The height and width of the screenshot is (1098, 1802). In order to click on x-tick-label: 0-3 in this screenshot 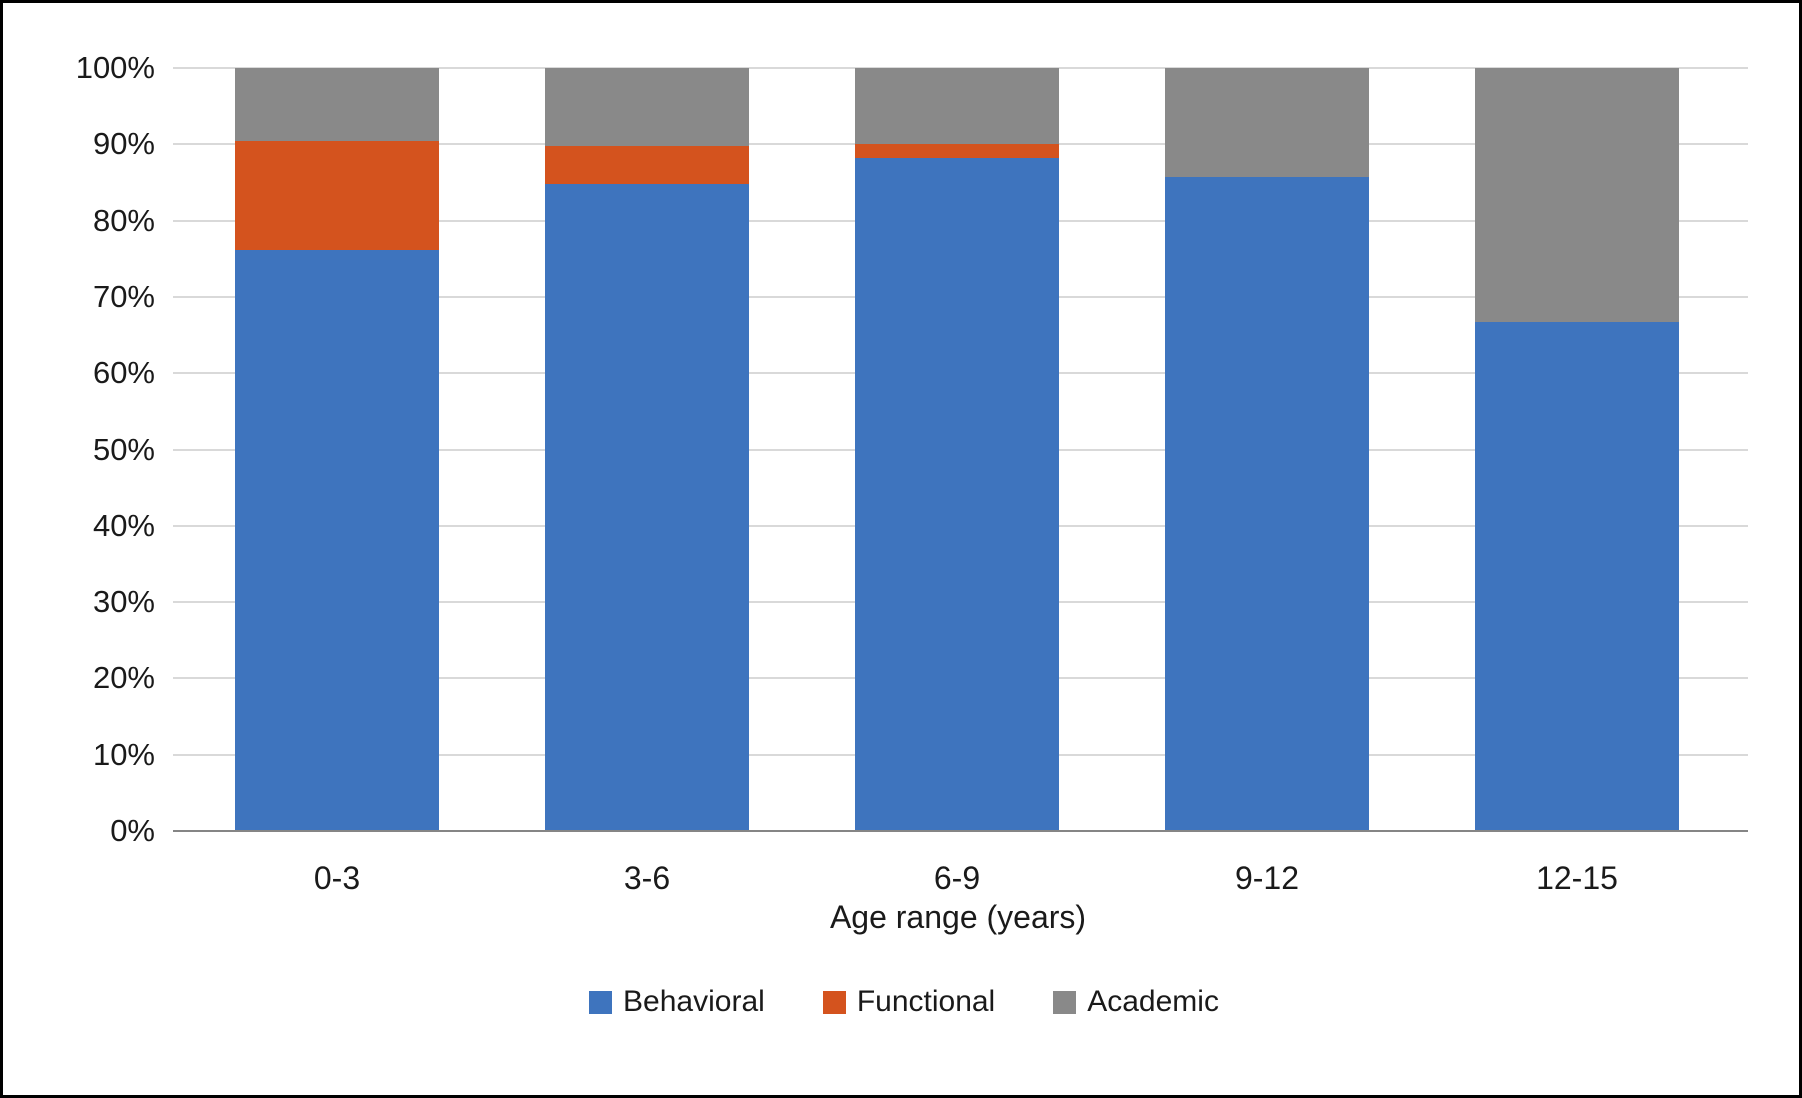, I will do `click(337, 878)`.